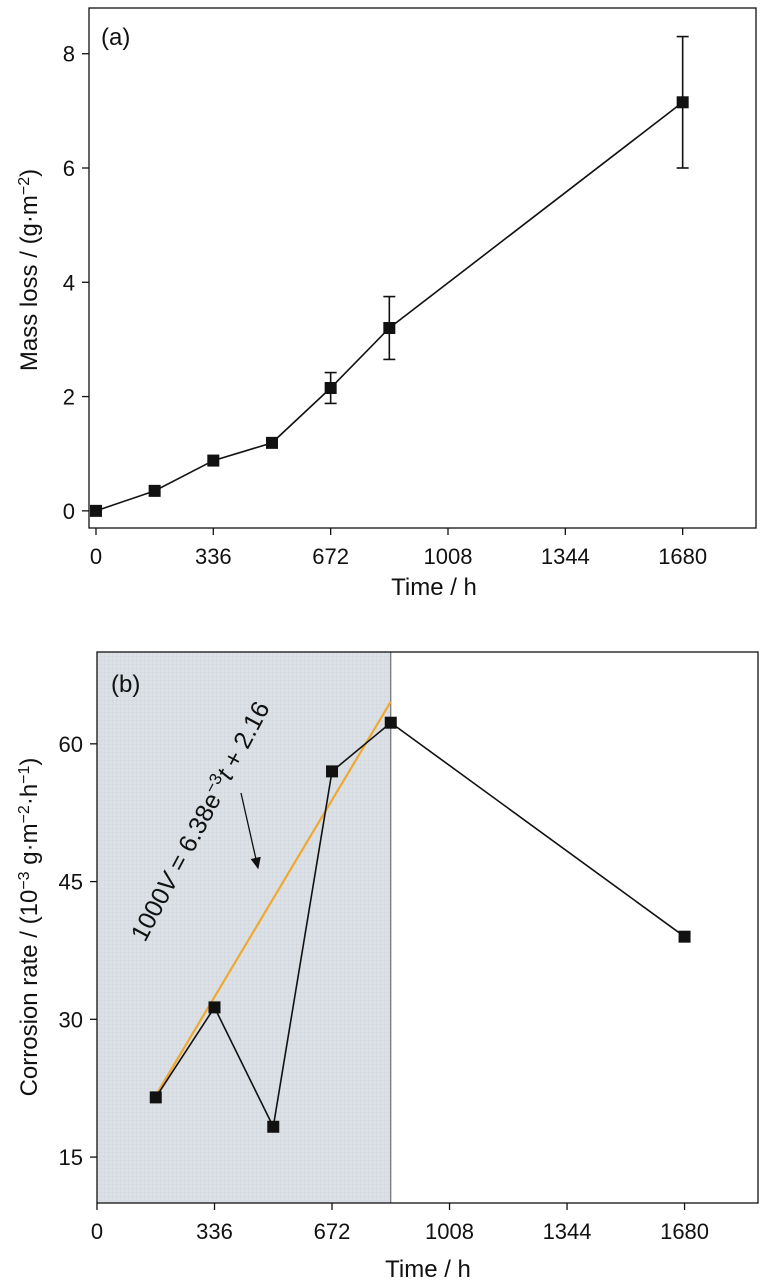 The width and height of the screenshot is (768, 1287). I want to click on y-tick-label: 30, so click(71, 1019).